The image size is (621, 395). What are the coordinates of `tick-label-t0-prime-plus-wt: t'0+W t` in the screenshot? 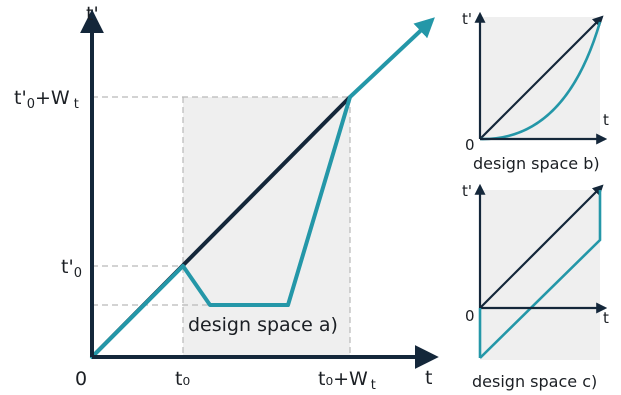 It's located at (46, 99).